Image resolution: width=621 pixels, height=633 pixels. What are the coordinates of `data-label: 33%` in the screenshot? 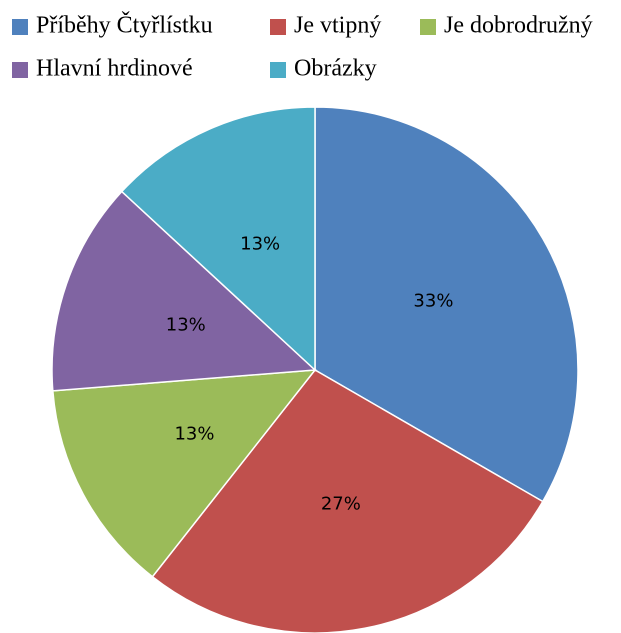 It's located at (433, 301).